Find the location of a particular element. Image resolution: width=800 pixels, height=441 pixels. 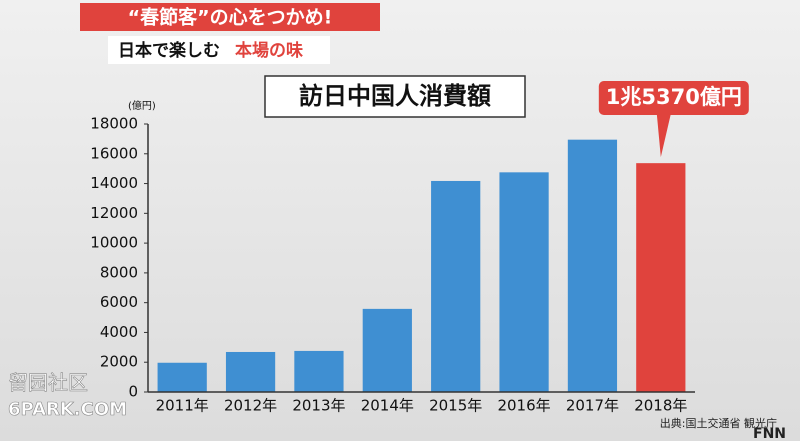

x-tick-label: 2012年 is located at coordinates (250, 406).